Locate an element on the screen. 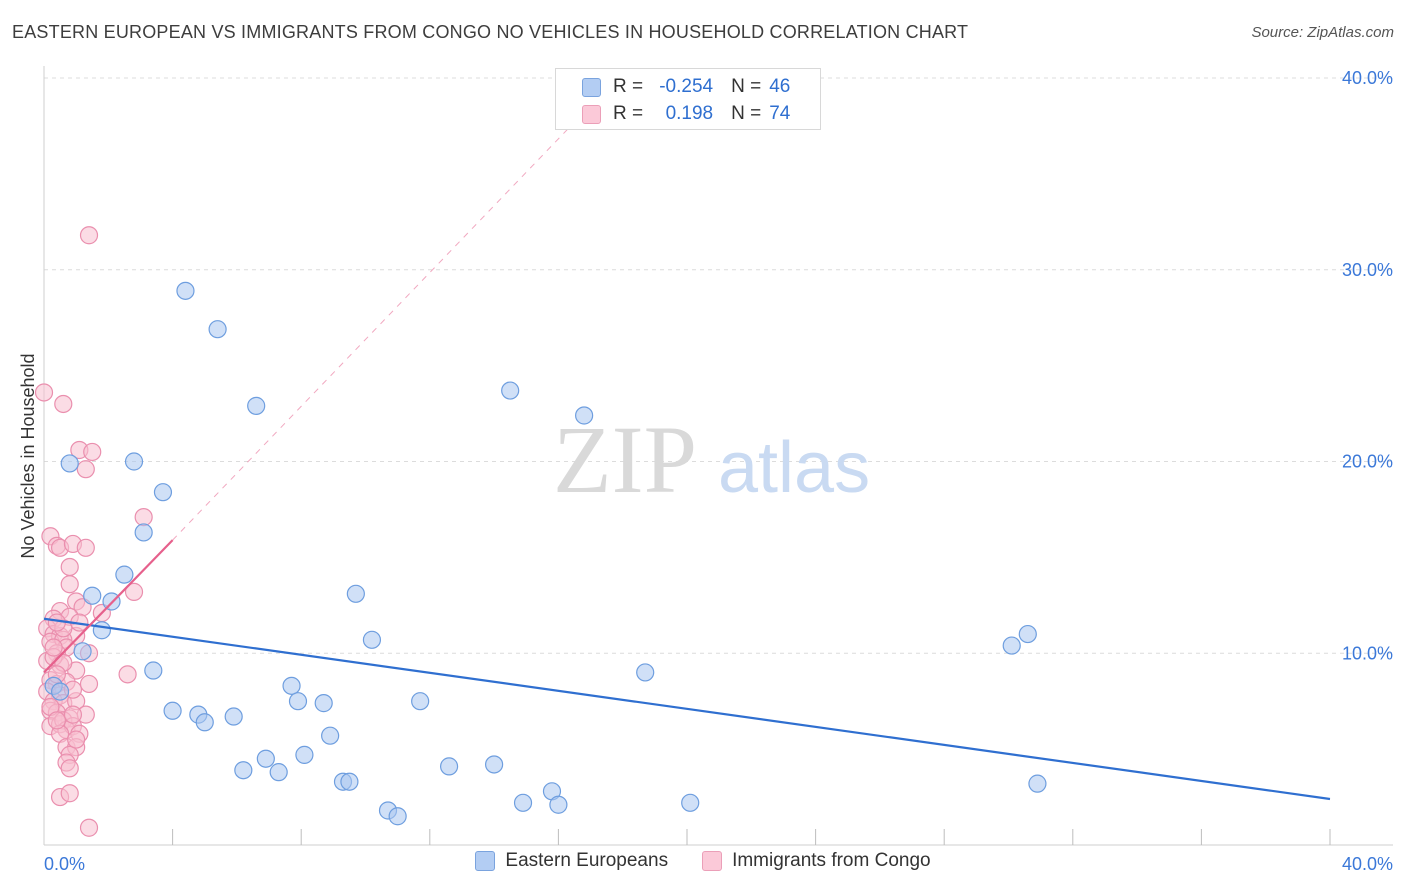 This screenshot has width=1406, height=892. x-tick-label: 0.0% is located at coordinates (64, 864).